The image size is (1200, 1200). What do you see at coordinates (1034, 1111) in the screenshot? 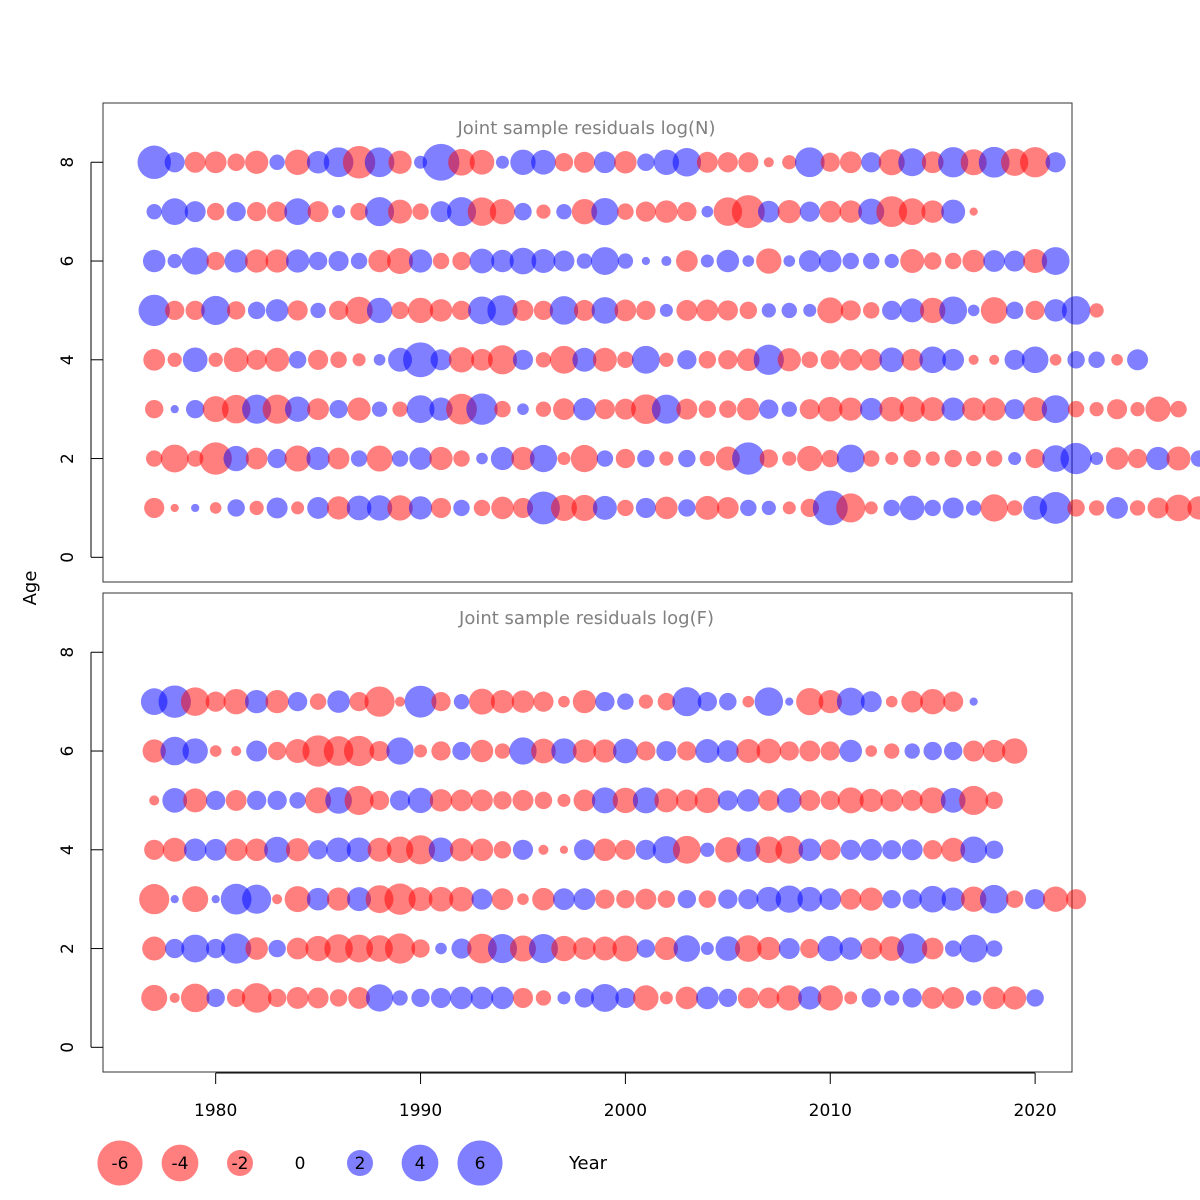
I see `x-tick-label: 2020` at bounding box center [1034, 1111].